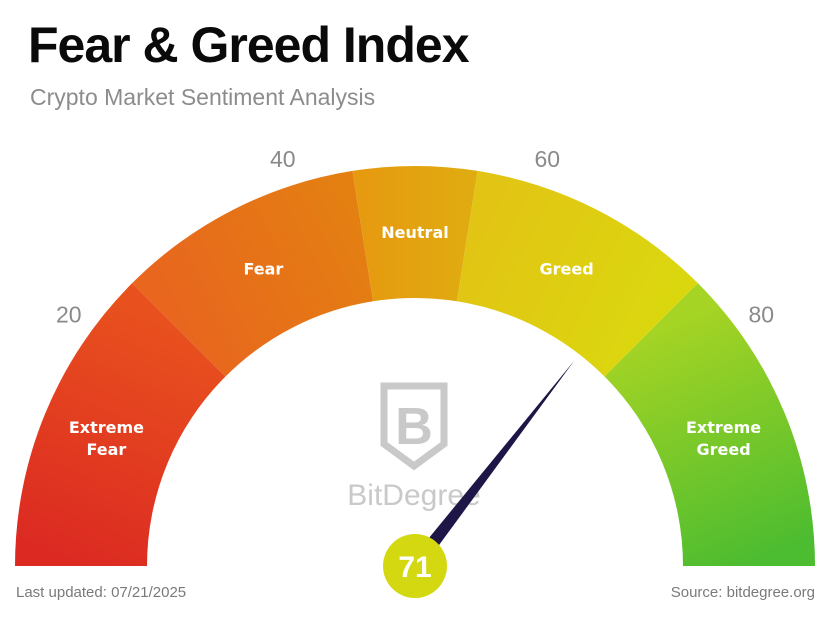 The image size is (829, 636). I want to click on zone-extreme-fear, so click(120, 424).